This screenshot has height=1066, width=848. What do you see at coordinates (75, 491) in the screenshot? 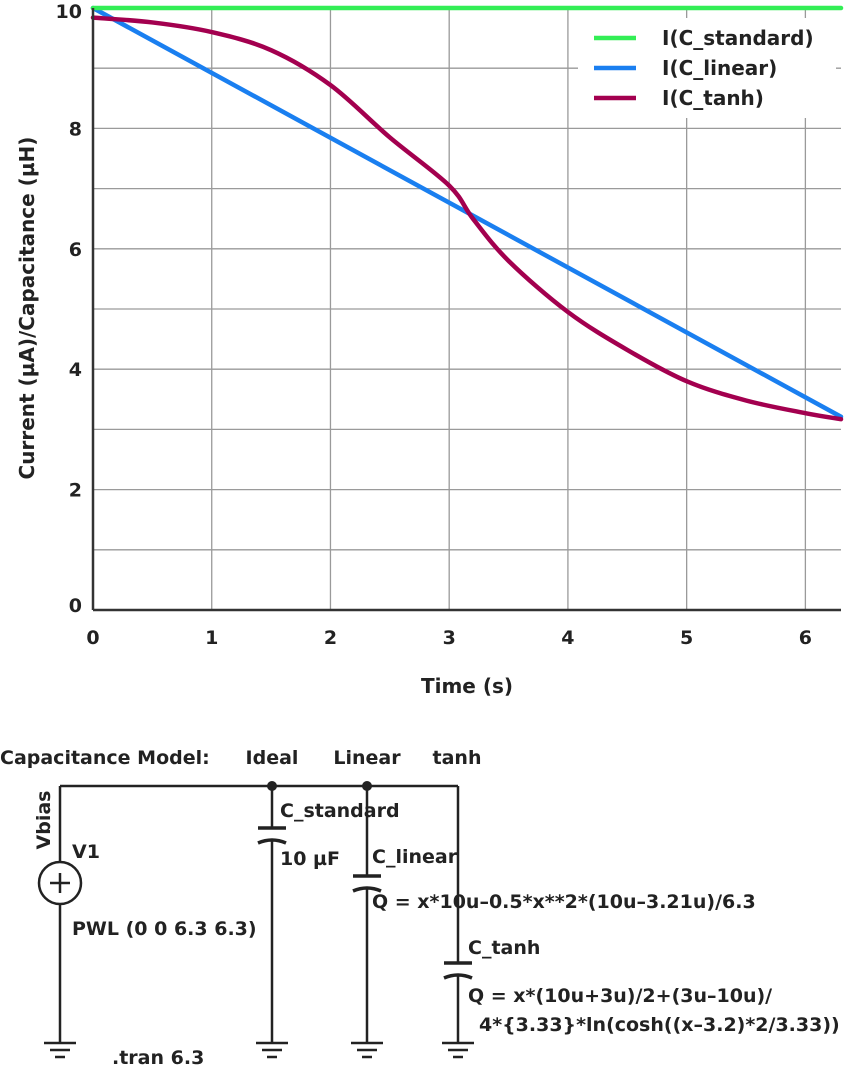
I see `y-tick-label: 2` at bounding box center [75, 491].